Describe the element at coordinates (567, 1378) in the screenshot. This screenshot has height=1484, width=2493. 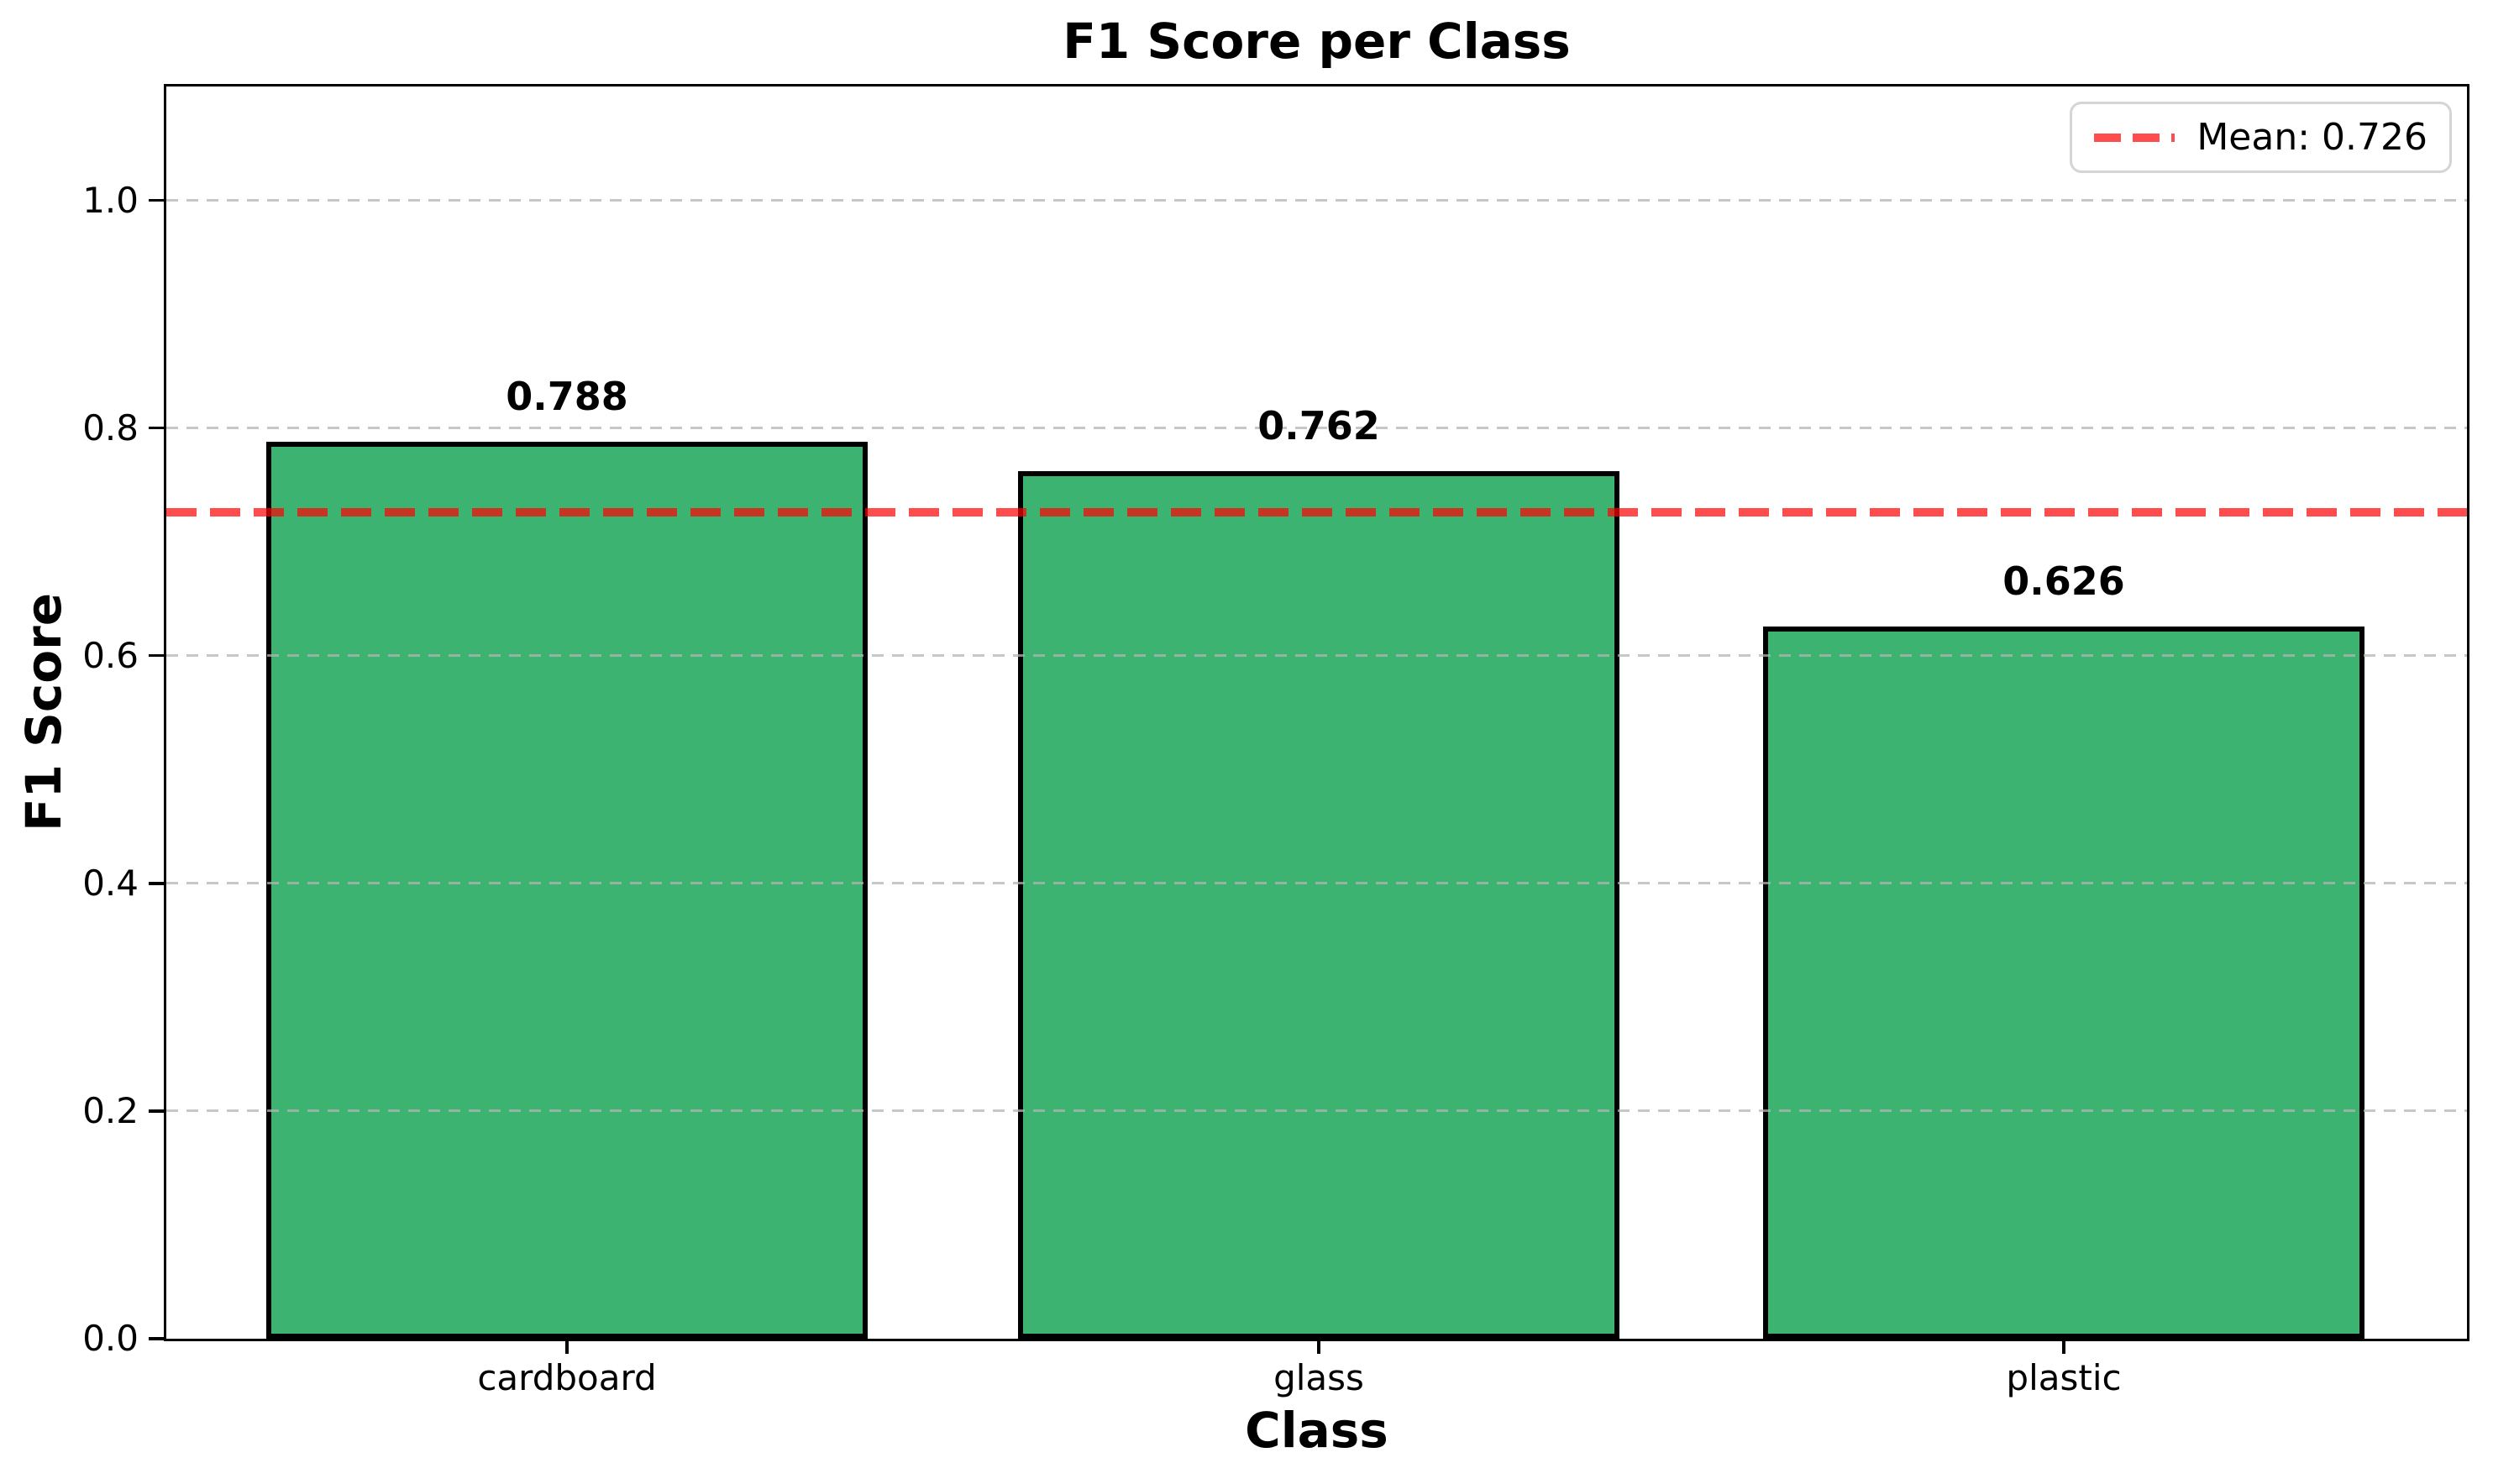
I see `xtick-label-cardboard: cardboard` at that location.